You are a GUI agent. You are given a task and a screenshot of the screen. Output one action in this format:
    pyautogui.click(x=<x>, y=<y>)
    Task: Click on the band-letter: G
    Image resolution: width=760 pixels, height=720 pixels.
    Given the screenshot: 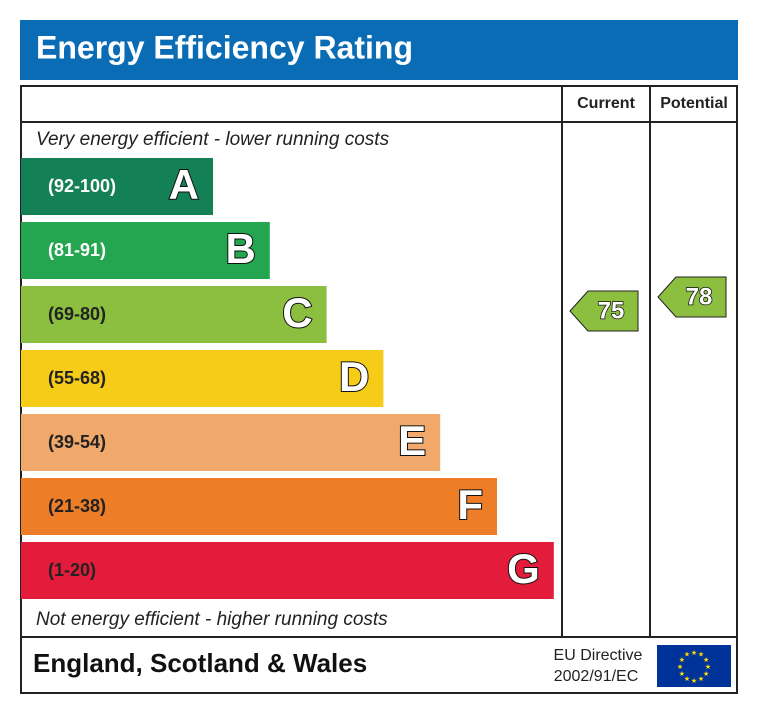 What is the action you would take?
    pyautogui.click(x=523, y=568)
    